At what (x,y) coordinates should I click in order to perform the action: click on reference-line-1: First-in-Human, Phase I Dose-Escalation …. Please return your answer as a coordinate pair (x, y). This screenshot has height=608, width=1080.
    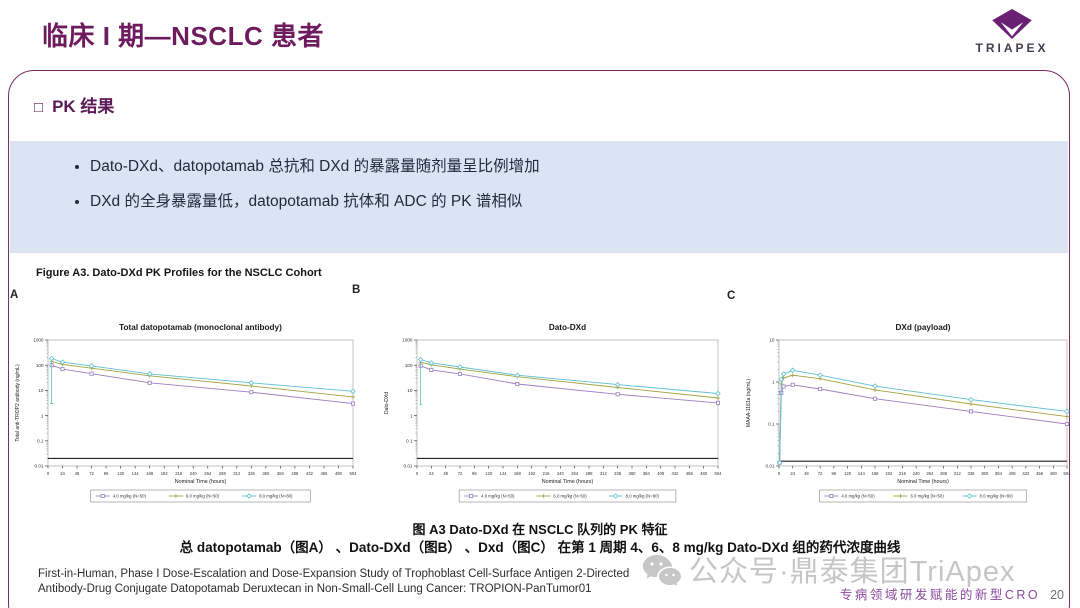
    Looking at the image, I should click on (334, 574).